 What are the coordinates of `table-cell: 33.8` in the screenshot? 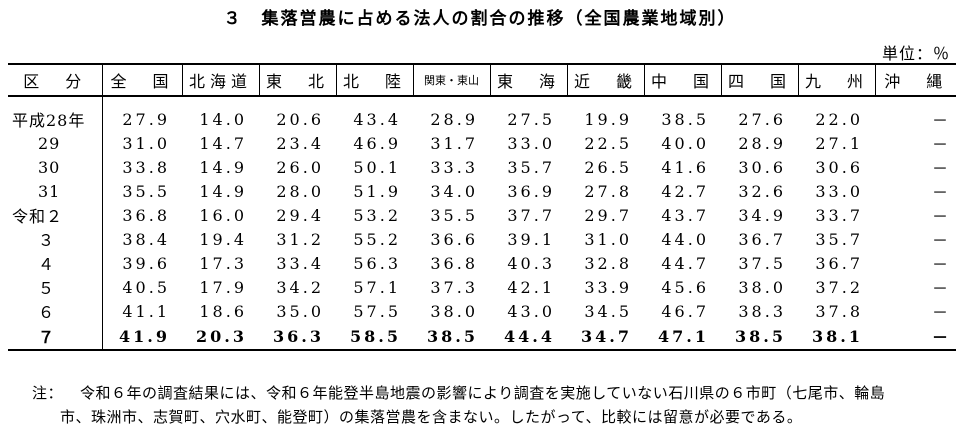 It's located at (146, 167).